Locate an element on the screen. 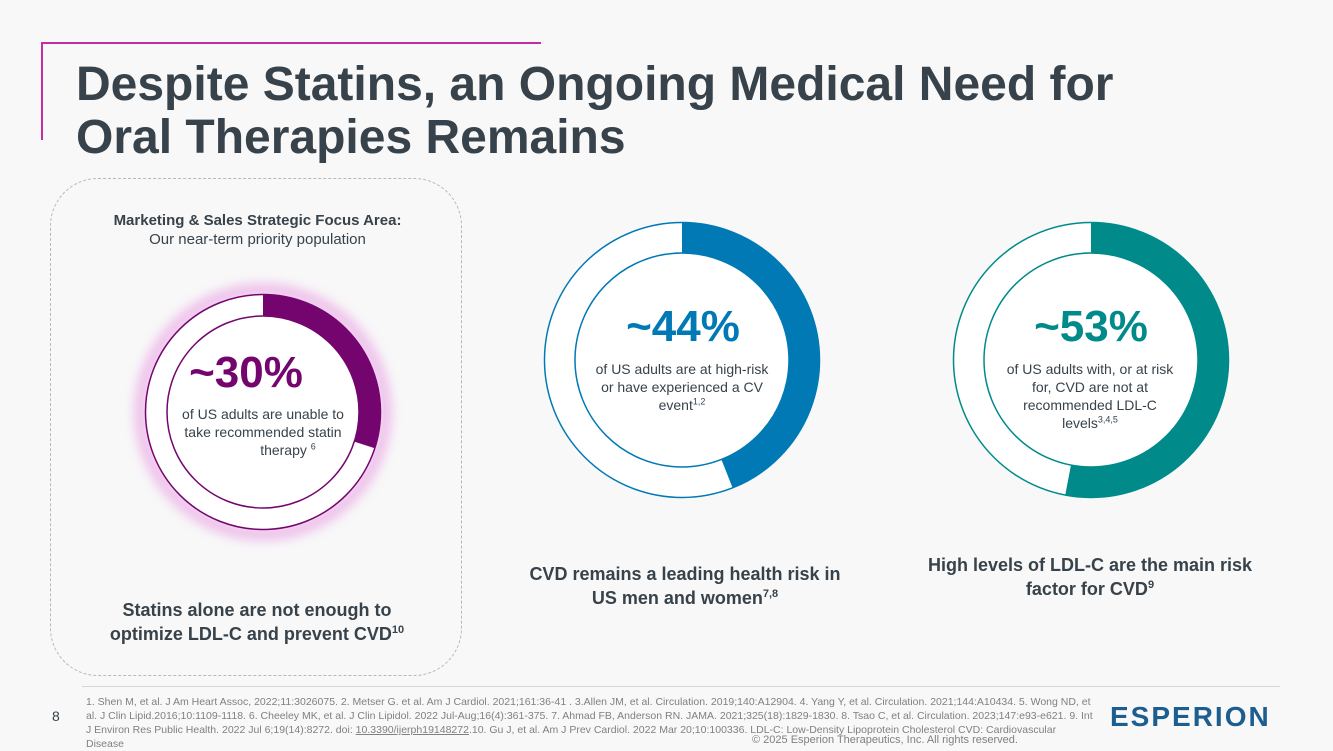 This screenshot has width=1333, height=751. stat-superscript: 6 is located at coordinates (313, 446).